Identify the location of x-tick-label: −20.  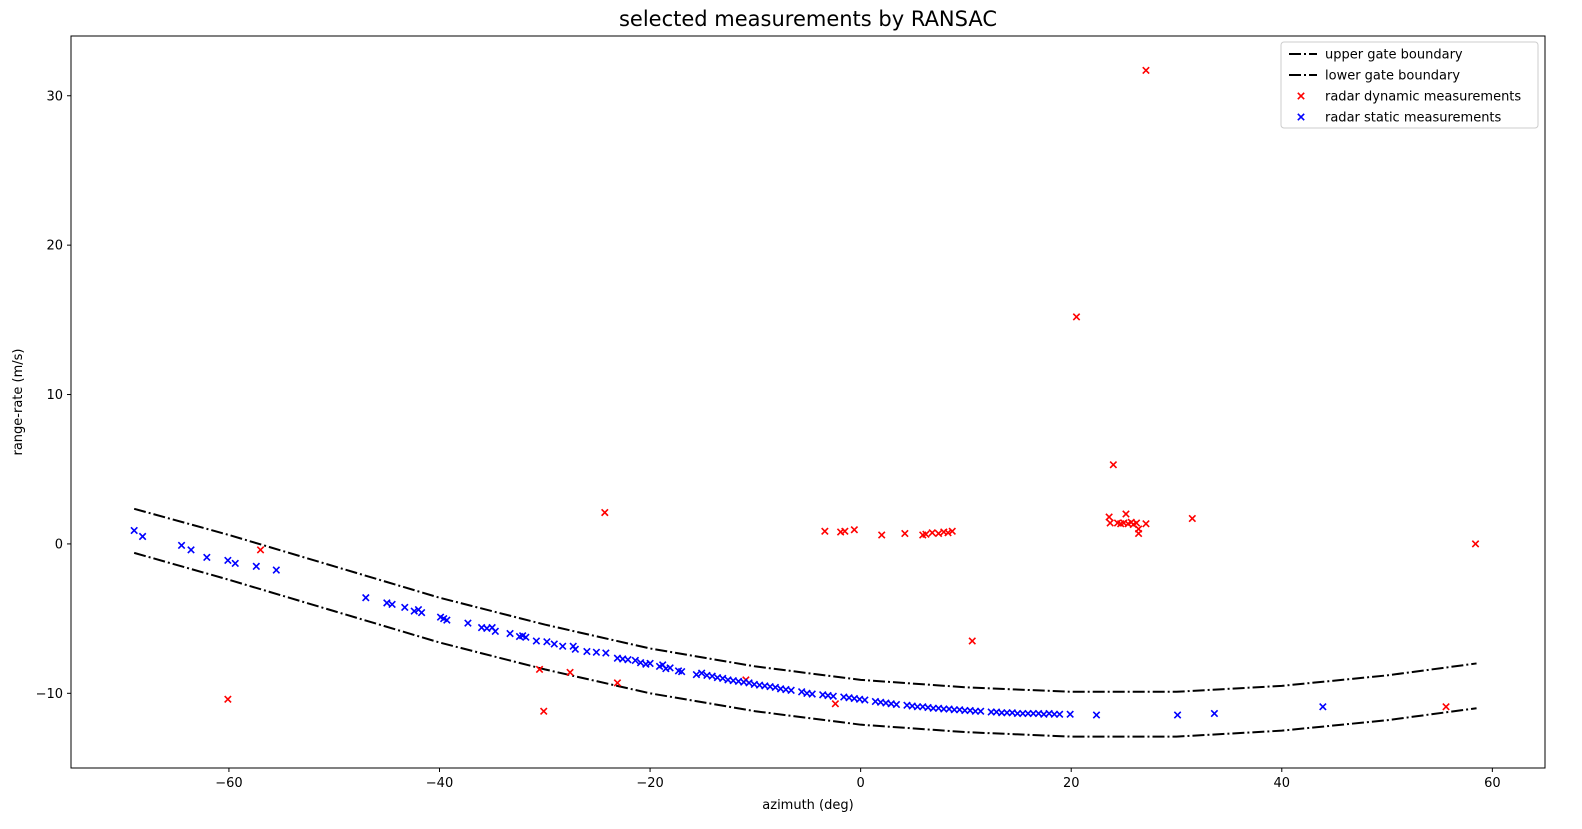
(649, 783).